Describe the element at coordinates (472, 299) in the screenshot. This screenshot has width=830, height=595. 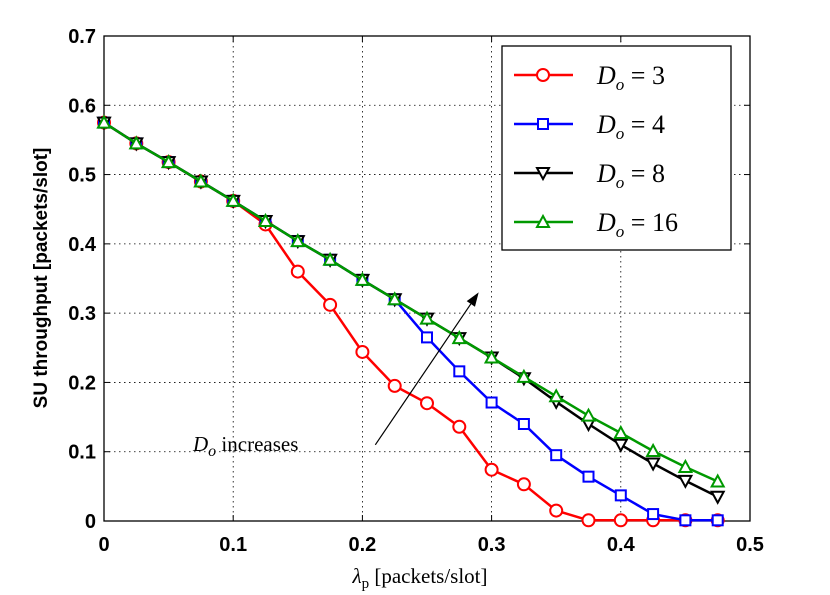
I see `annotation-arrowhead` at that location.